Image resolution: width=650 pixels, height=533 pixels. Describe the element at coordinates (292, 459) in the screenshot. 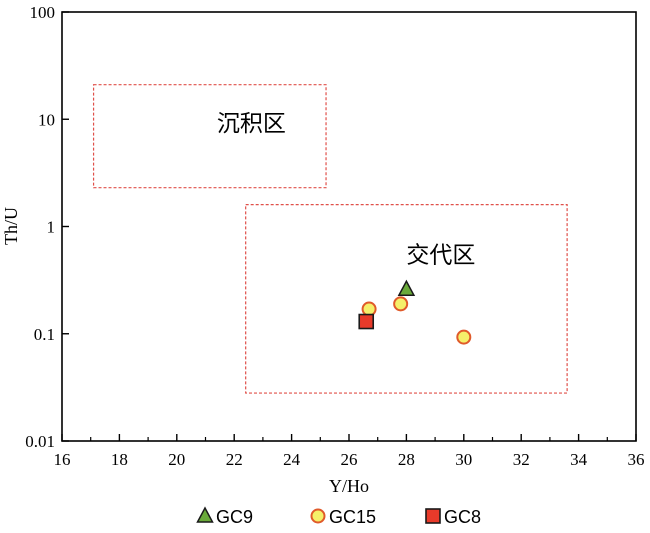

I see `x-tick-label: 24` at that location.